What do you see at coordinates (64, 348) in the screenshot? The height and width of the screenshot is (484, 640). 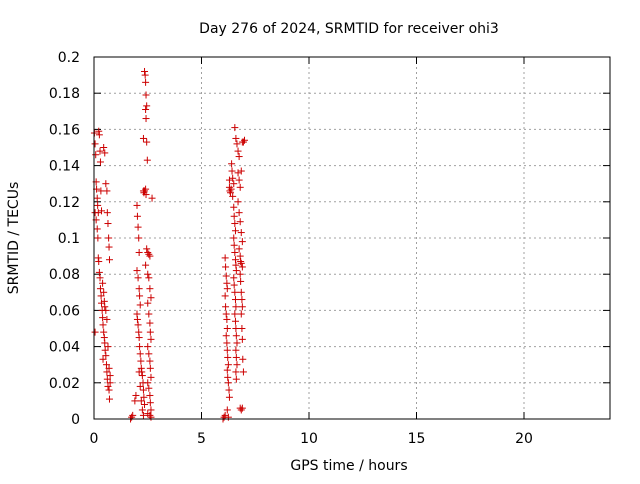 I see `y-tick-label: 0.04` at bounding box center [64, 348].